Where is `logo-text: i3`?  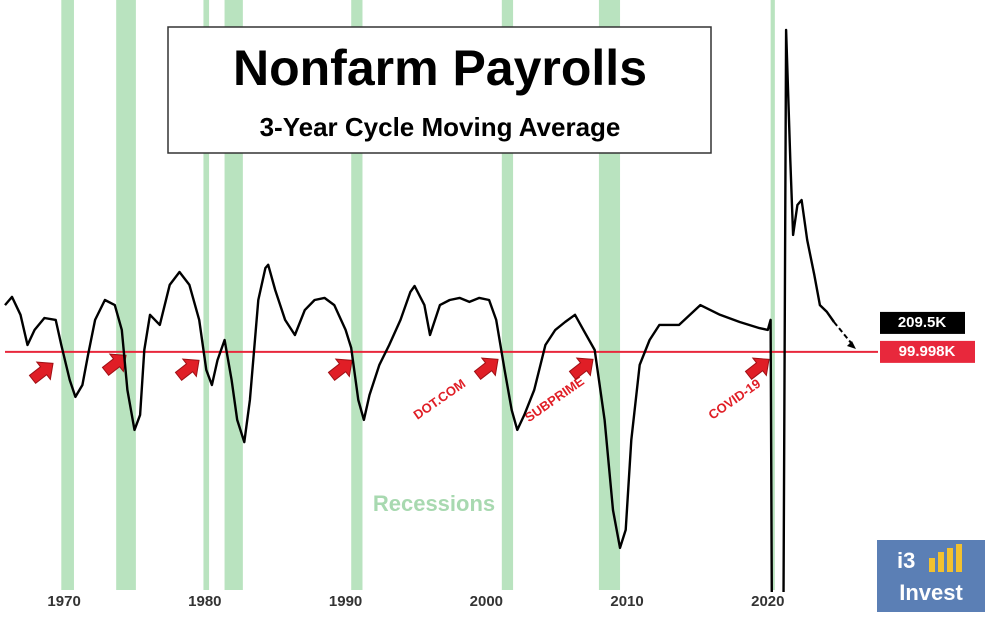
logo-text: i3 is located at coordinates (906, 560).